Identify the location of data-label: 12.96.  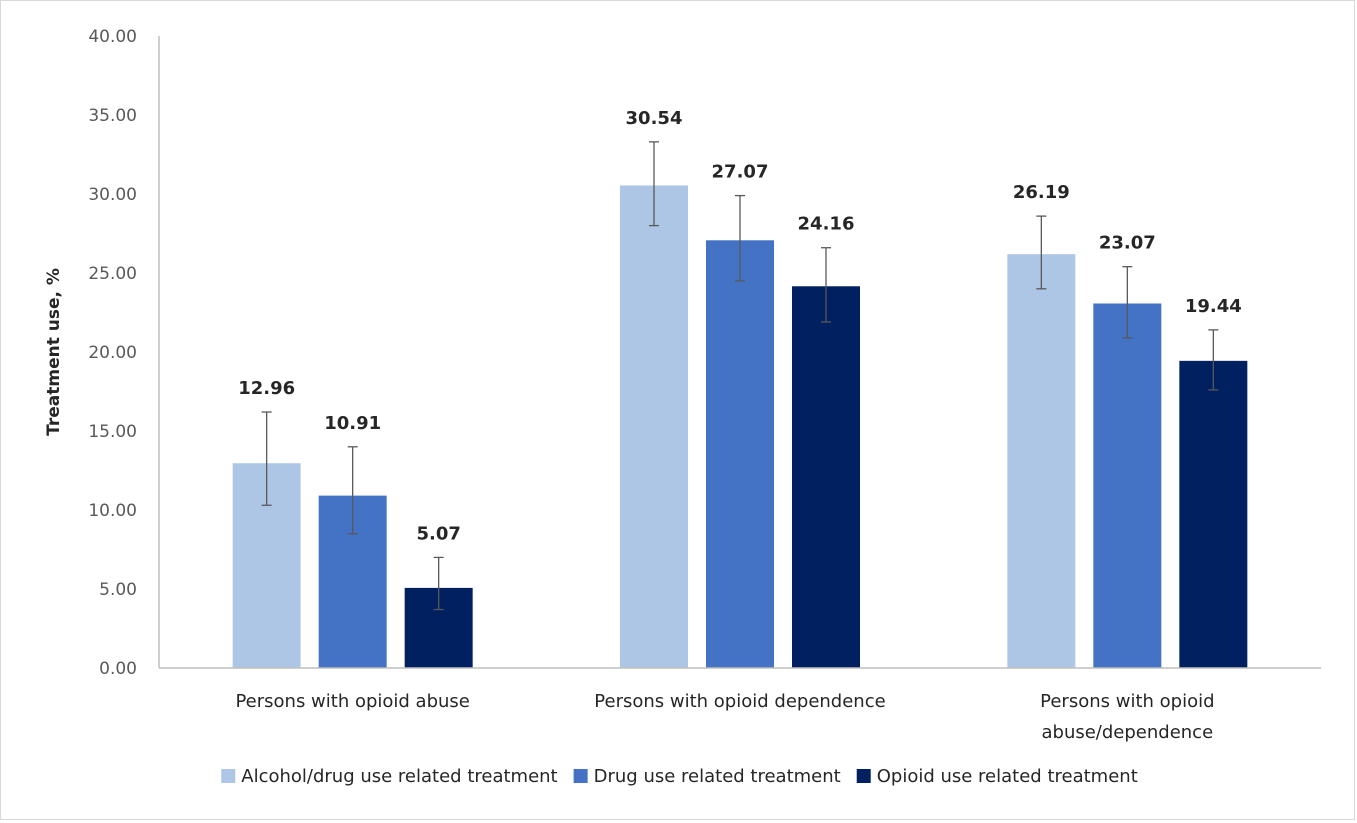
(266, 388).